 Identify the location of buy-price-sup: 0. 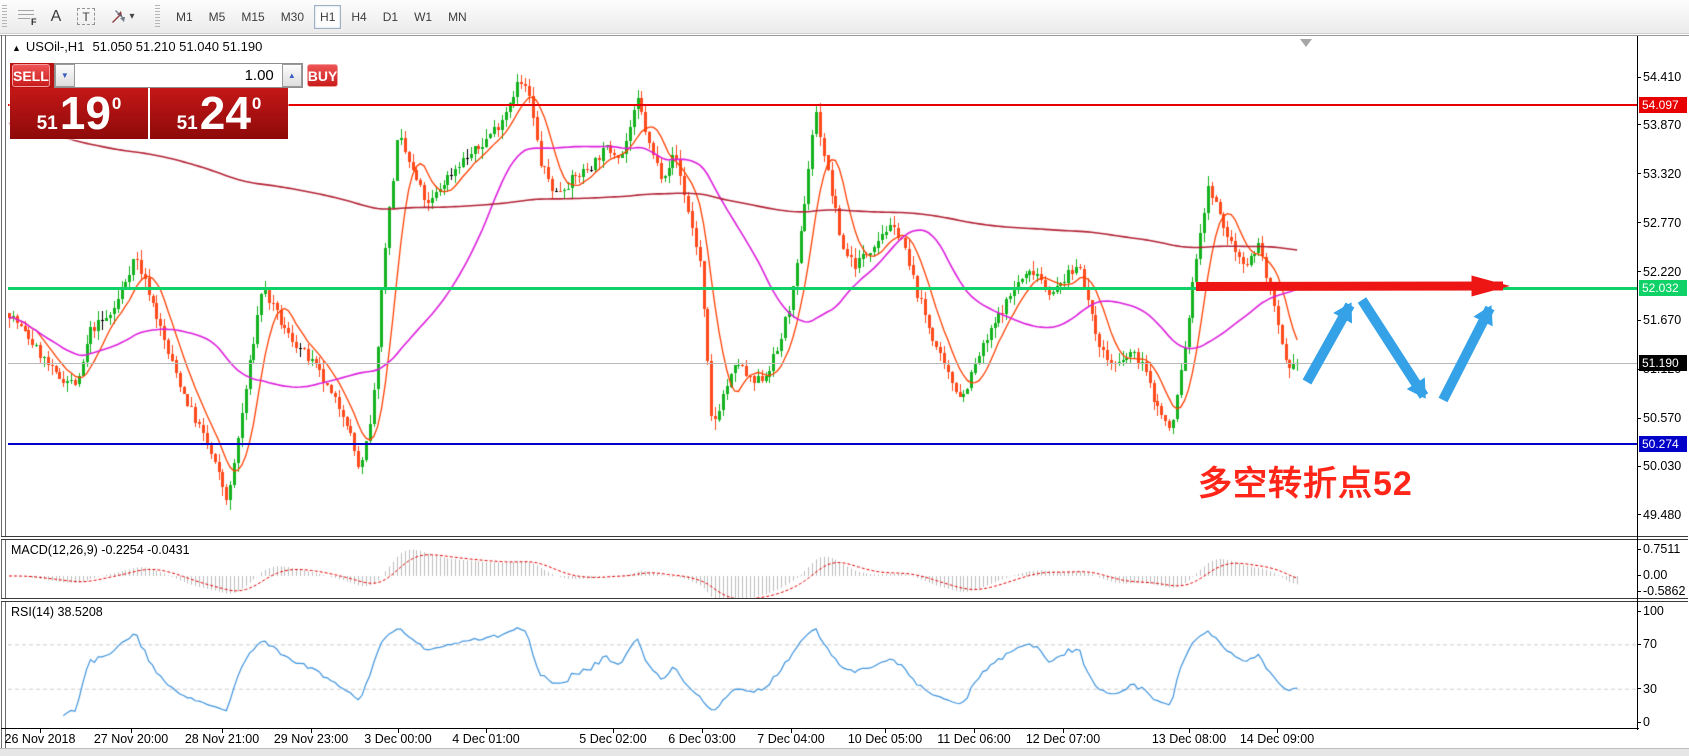
(256, 103).